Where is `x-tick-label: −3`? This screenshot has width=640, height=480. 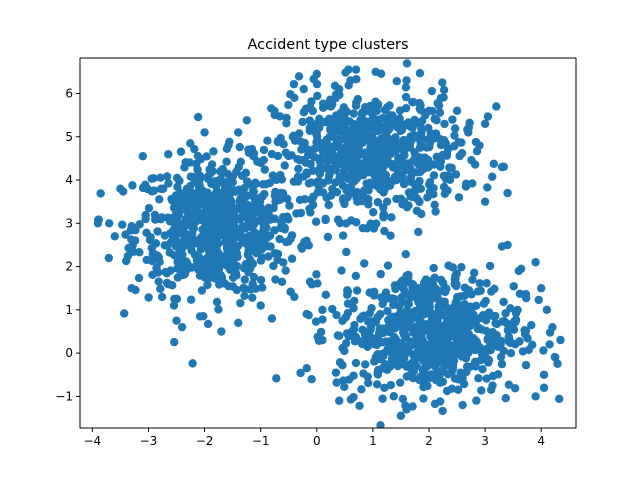
x-tick-label: −3 is located at coordinates (149, 441).